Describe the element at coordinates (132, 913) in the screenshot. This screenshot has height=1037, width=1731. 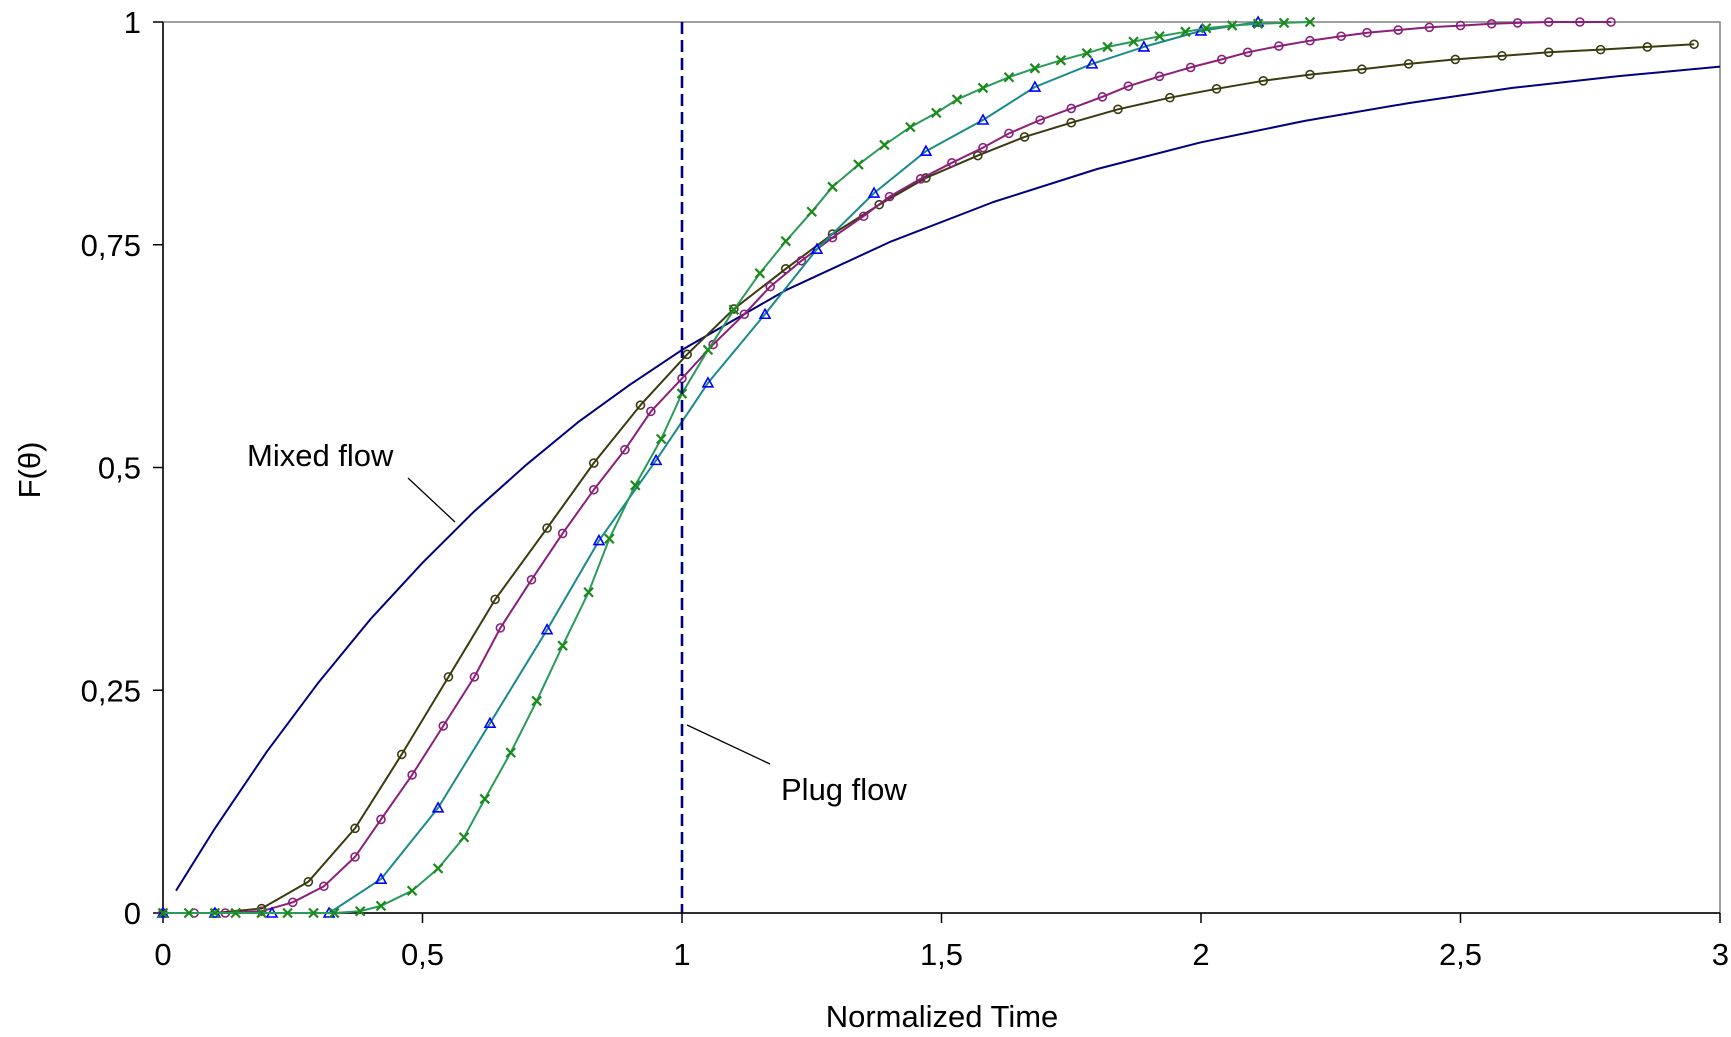
I see `y-tick-label: 0` at that location.